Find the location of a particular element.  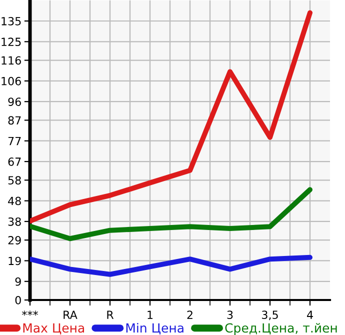

y-tick-label: 0 is located at coordinates (18, 300).